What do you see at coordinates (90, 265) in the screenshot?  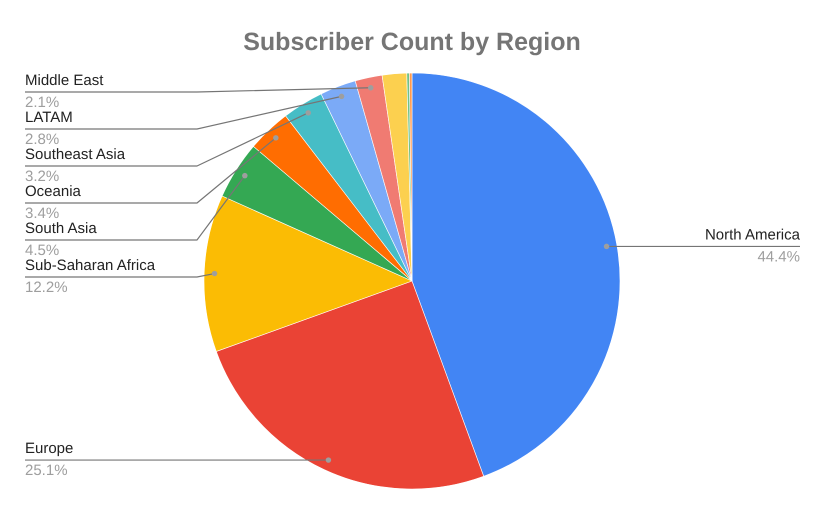 I see `slice-label: Sub-Saharan Africa` at bounding box center [90, 265].